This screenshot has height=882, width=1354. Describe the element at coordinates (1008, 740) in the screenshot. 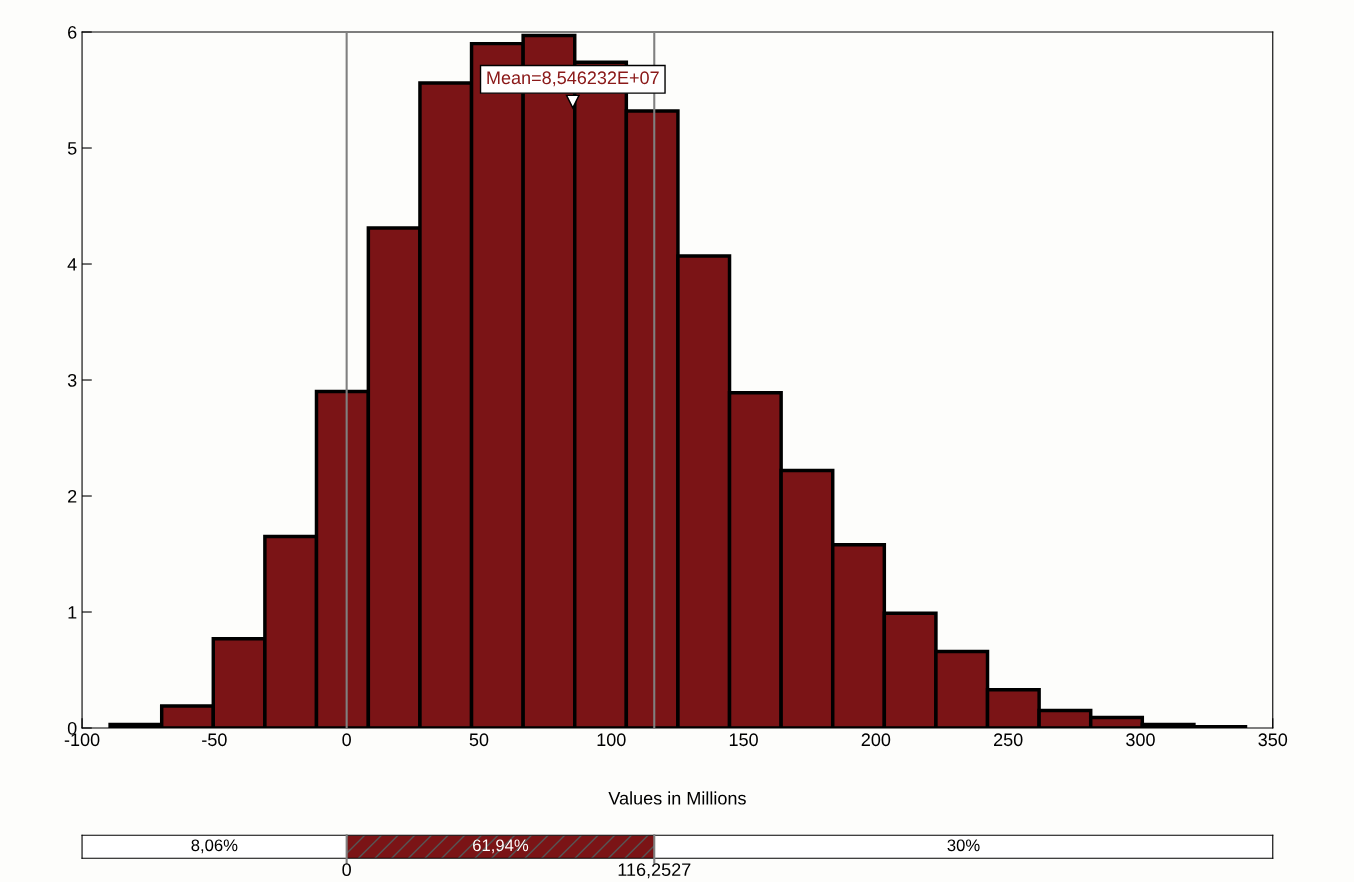

I see `x-tick-label: 250` at that location.